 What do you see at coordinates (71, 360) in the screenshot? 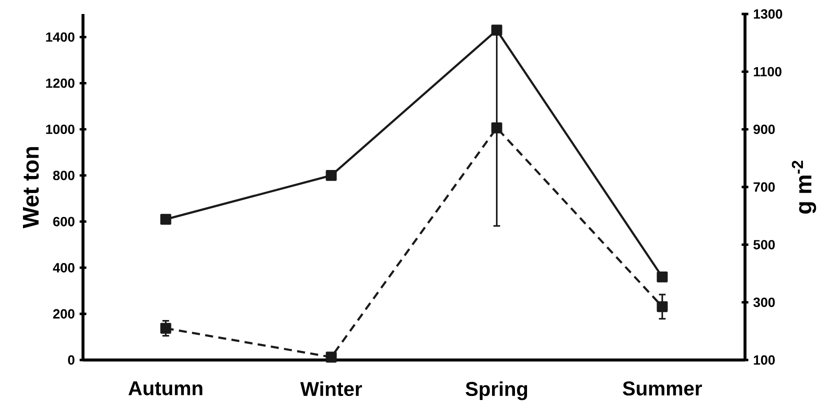
I see `y-tick-label: 0` at bounding box center [71, 360].